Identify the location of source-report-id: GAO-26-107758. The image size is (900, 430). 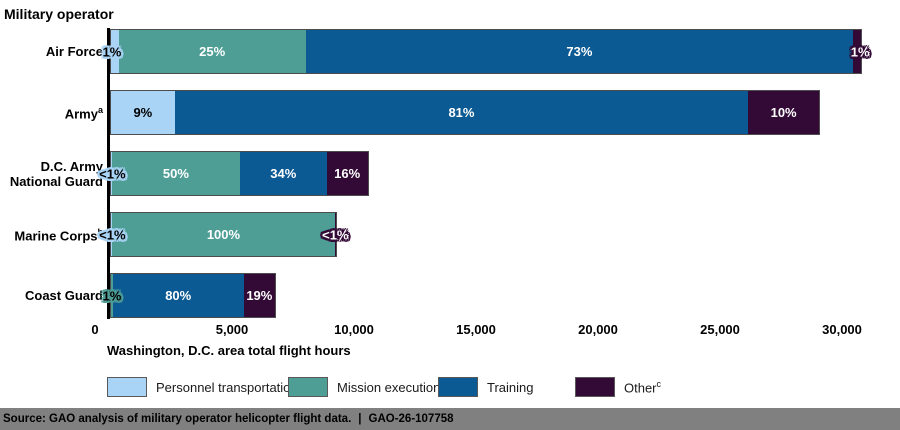
(411, 419).